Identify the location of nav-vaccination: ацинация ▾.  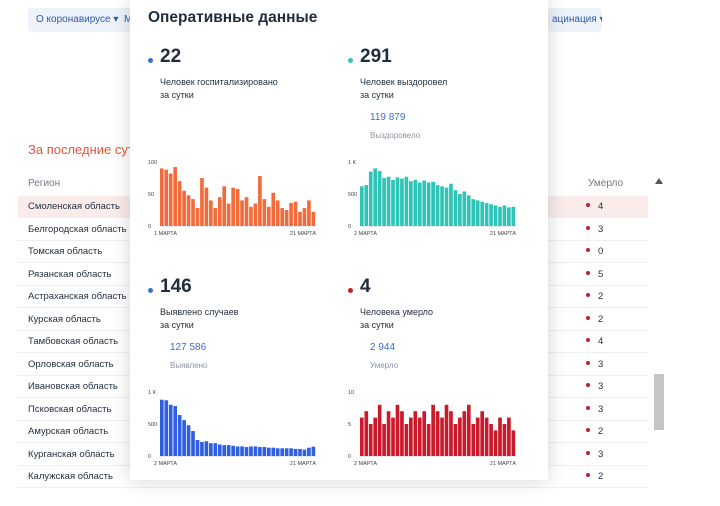
(575, 20).